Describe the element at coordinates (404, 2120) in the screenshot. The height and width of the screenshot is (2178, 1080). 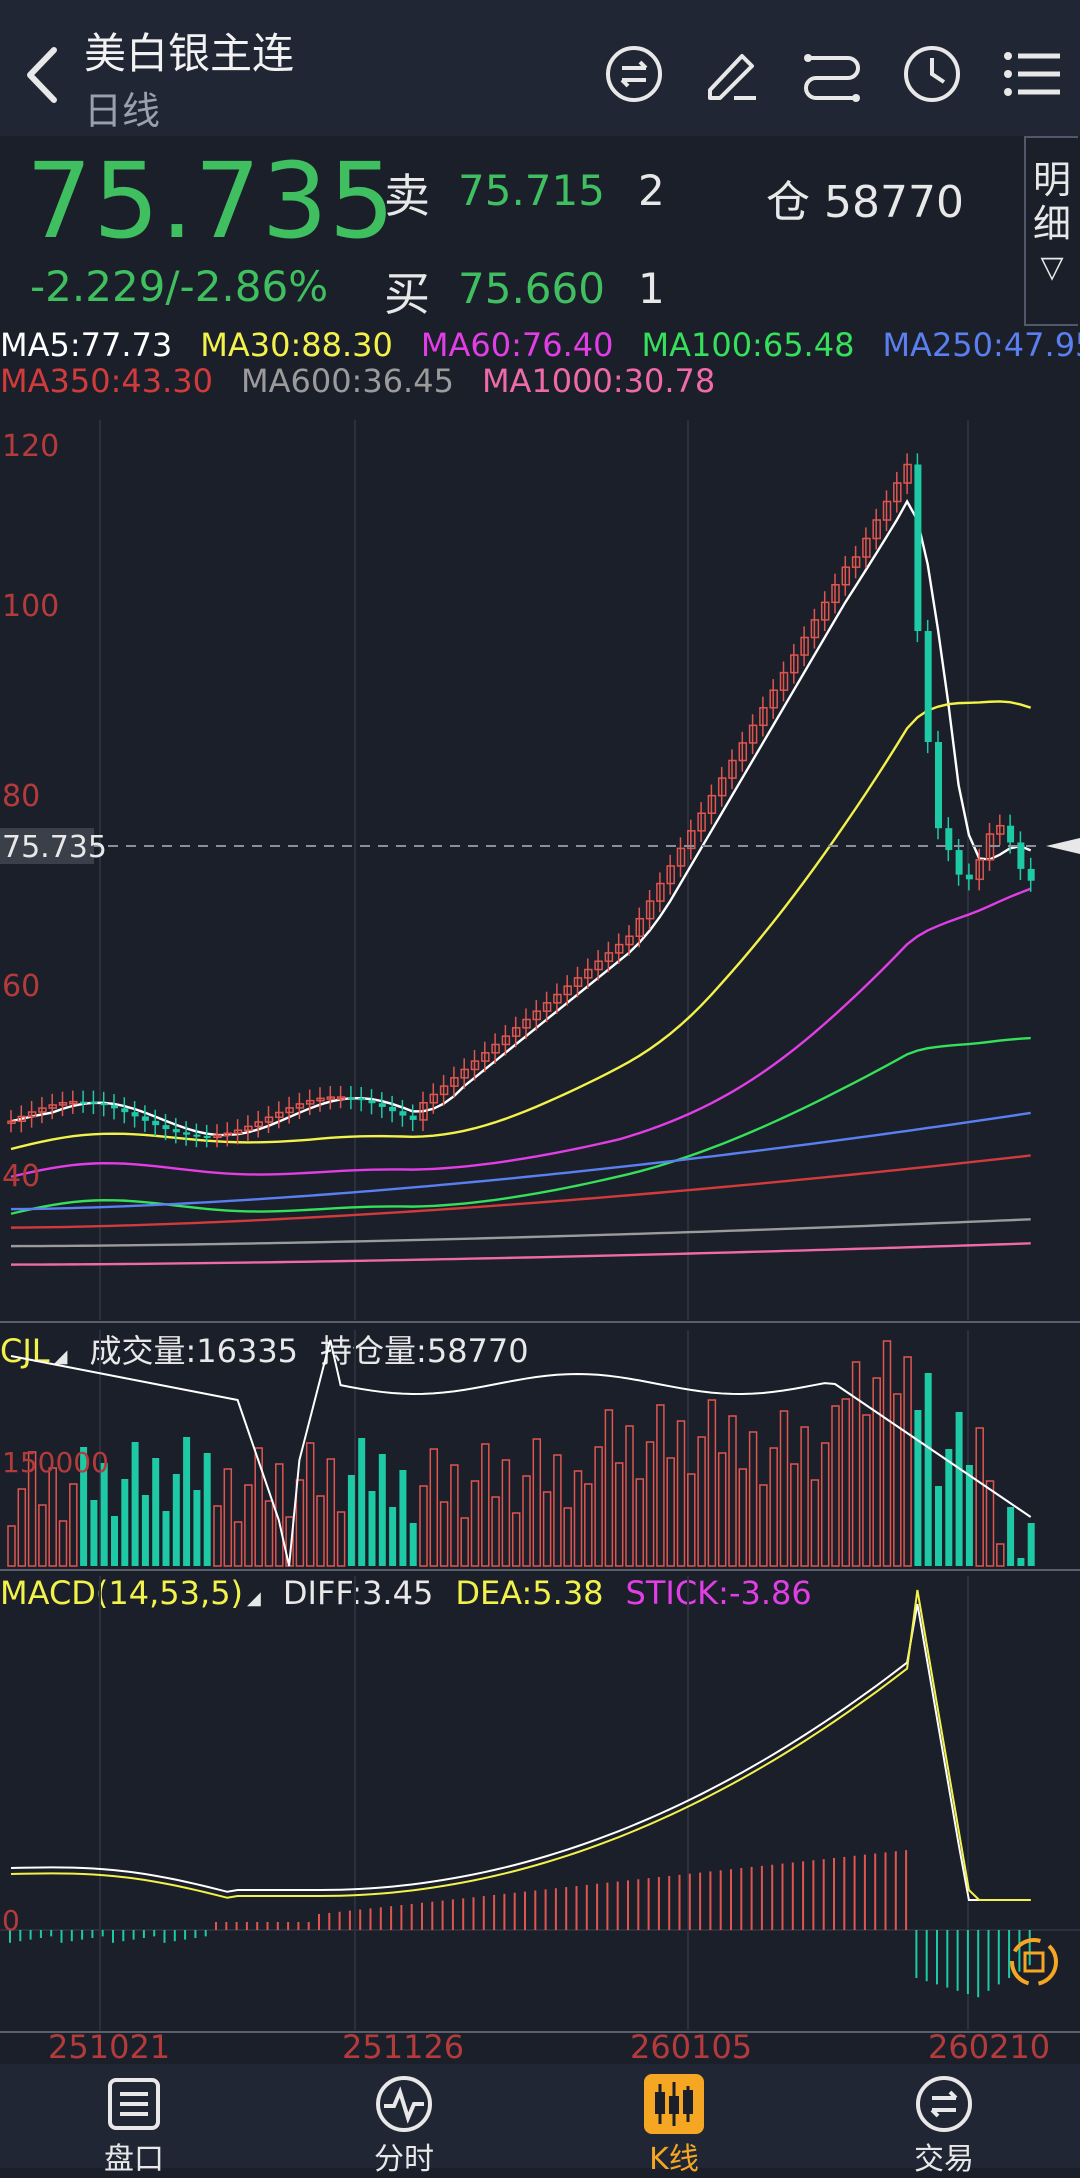
I see `tab-timeshare: 分时` at that location.